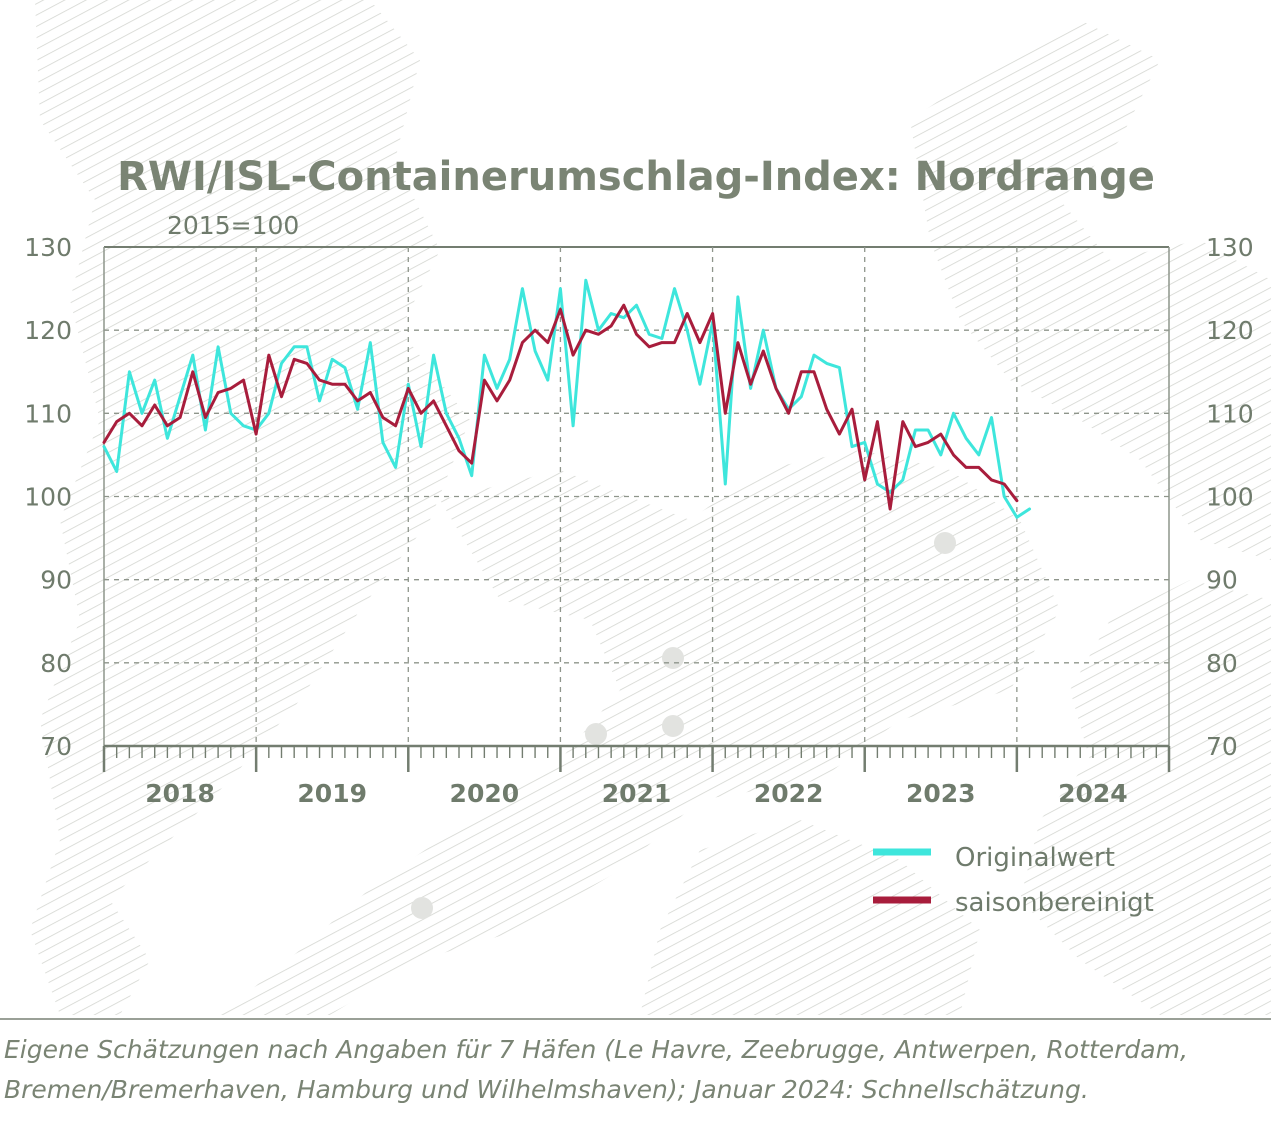  I want to click on map-shape-north, so click(1090, 290).